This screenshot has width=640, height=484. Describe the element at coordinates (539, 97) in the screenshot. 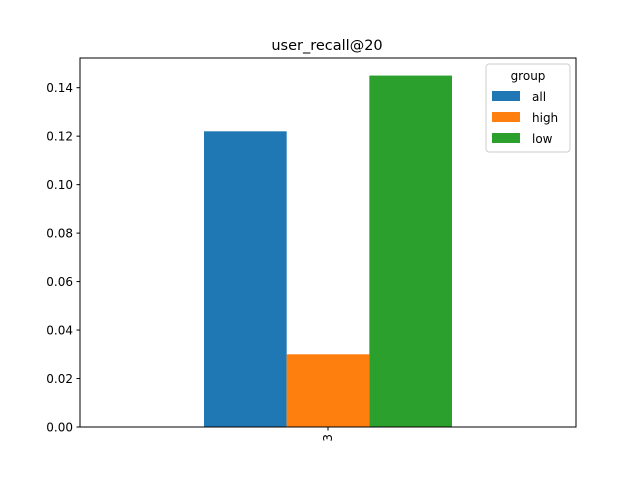

I see `legend-label-all: all` at that location.